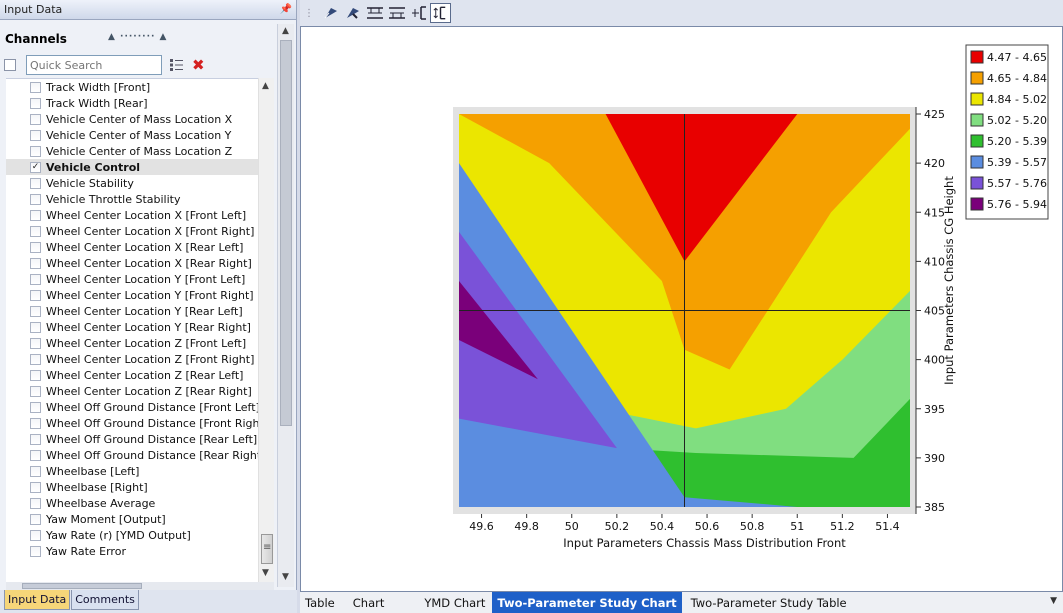 The width and height of the screenshot is (1063, 613). Describe the element at coordinates (37, 600) in the screenshot. I see `tab-input-data: Input Data` at that location.